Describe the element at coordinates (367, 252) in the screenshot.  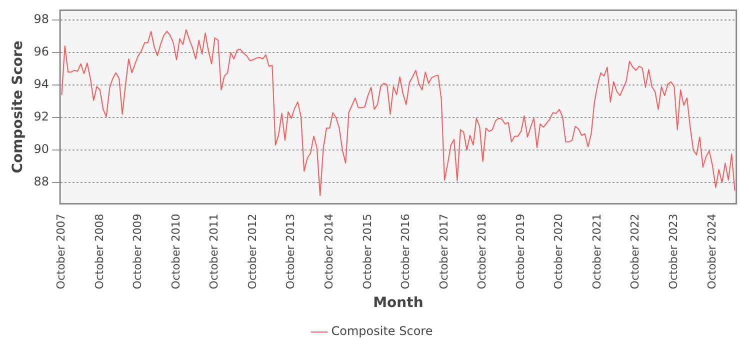
I see `x-tick-label: October 2015` at that location.